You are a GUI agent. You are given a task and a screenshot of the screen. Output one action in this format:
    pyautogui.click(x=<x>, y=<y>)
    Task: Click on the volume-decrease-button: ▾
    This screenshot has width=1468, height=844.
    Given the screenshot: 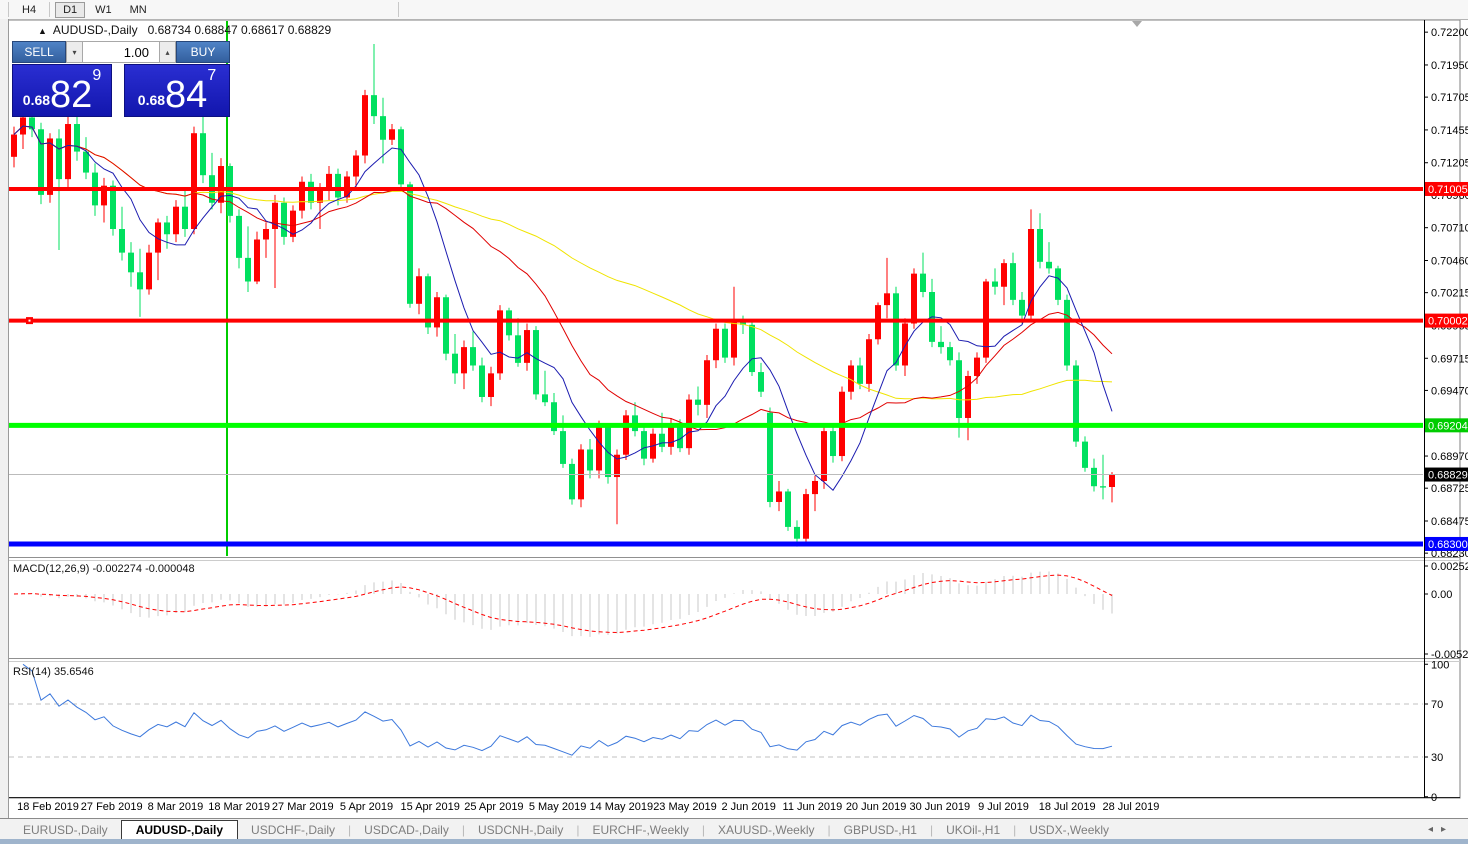 What is the action you would take?
    pyautogui.click(x=74, y=52)
    